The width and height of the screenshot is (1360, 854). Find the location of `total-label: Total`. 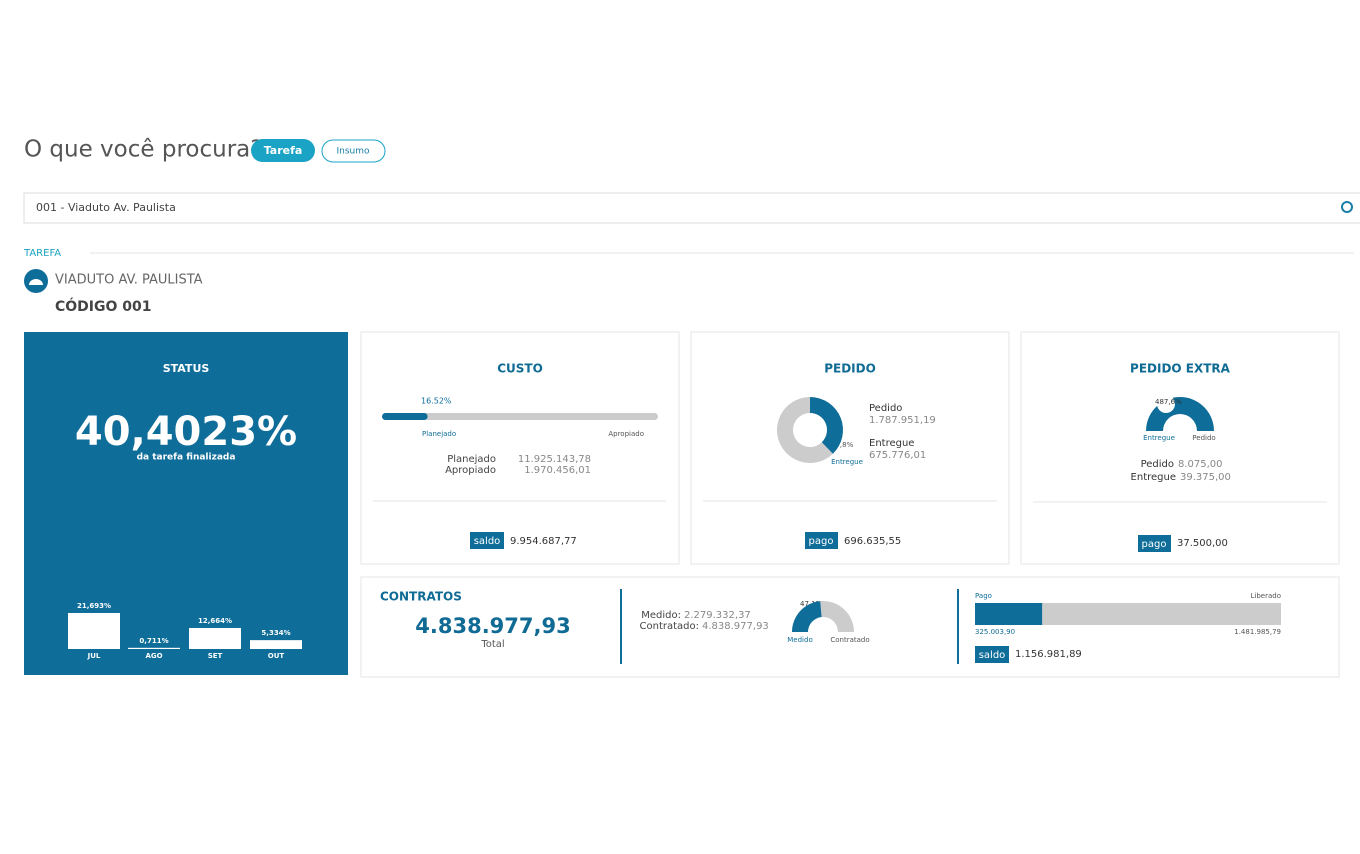

total-label: Total is located at coordinates (492, 644).